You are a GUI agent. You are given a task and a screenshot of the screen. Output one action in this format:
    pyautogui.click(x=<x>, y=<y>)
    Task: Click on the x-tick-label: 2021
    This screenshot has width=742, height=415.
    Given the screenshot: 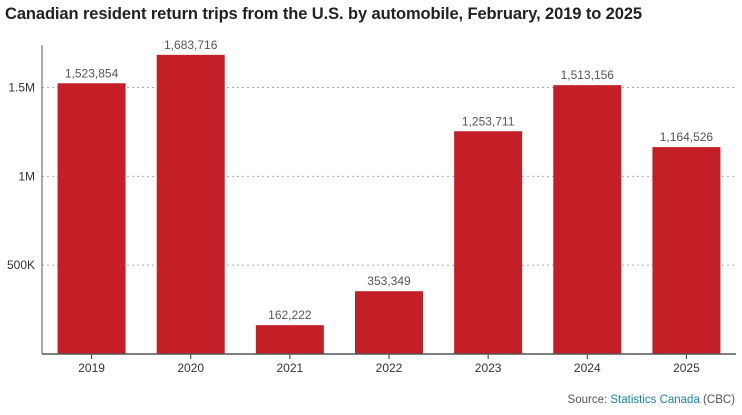 What is the action you would take?
    pyautogui.click(x=290, y=368)
    